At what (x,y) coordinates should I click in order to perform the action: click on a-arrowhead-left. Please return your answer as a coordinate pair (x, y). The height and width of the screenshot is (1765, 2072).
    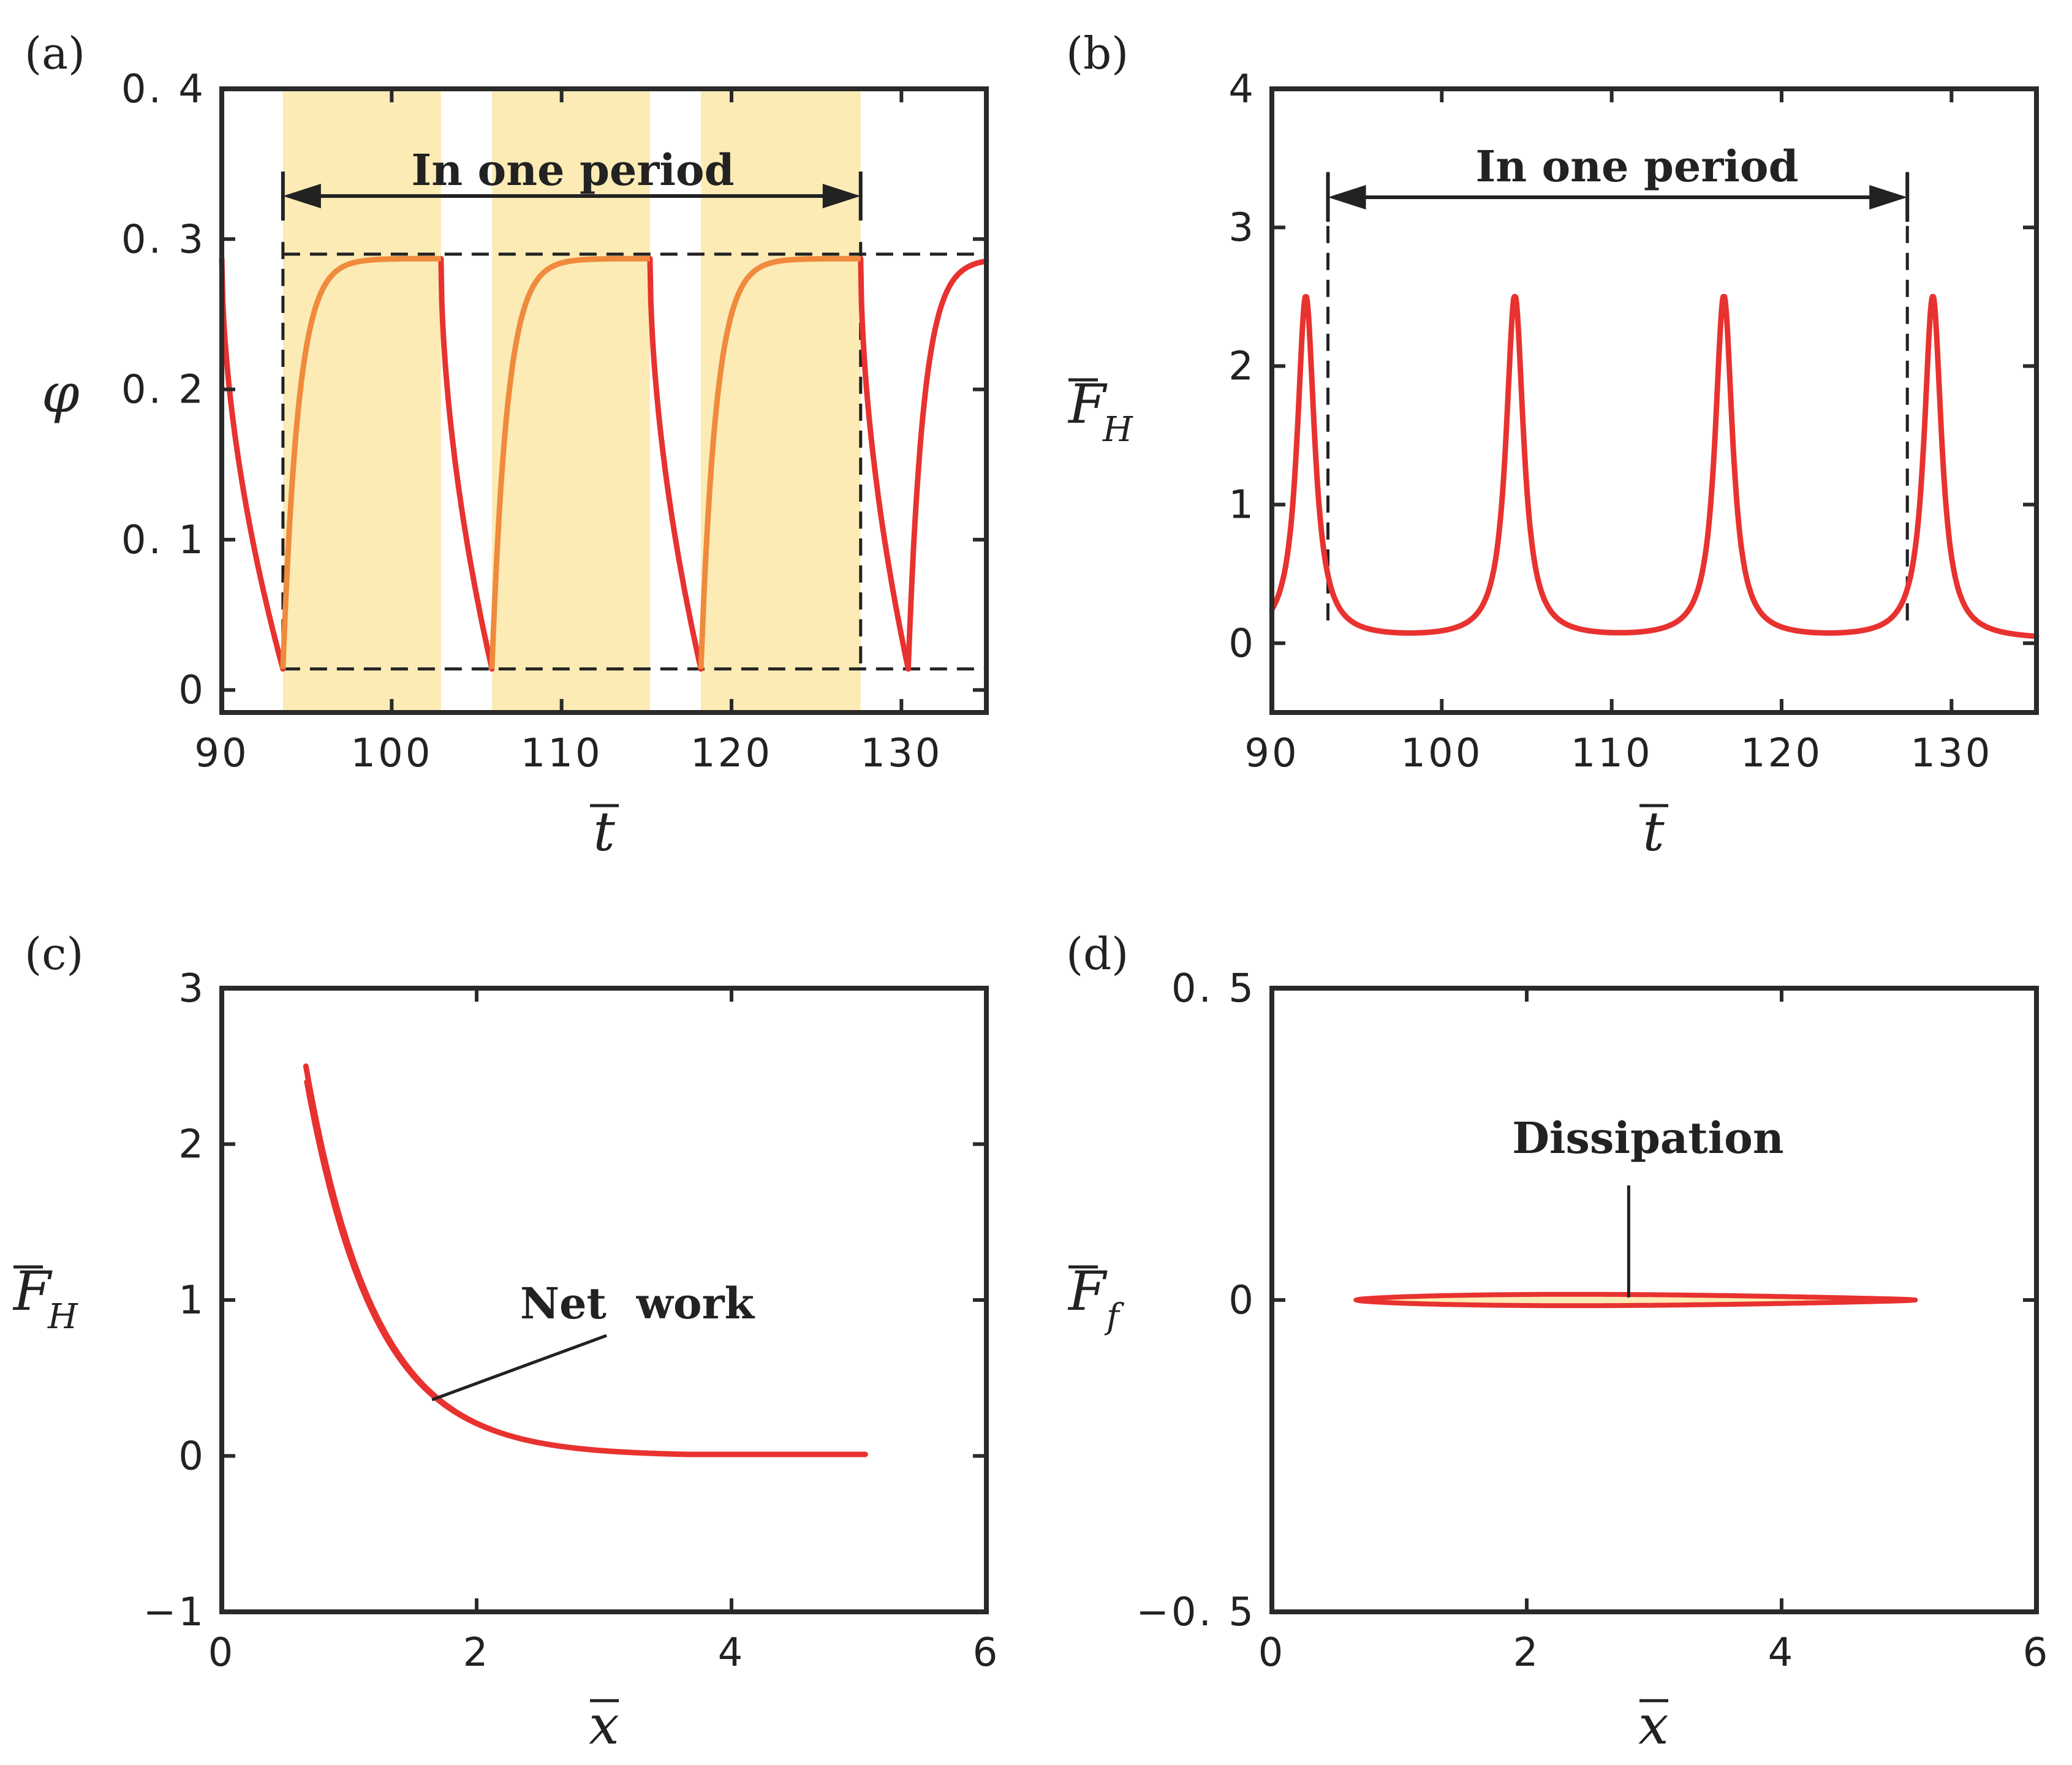
    Looking at the image, I should click on (301, 196).